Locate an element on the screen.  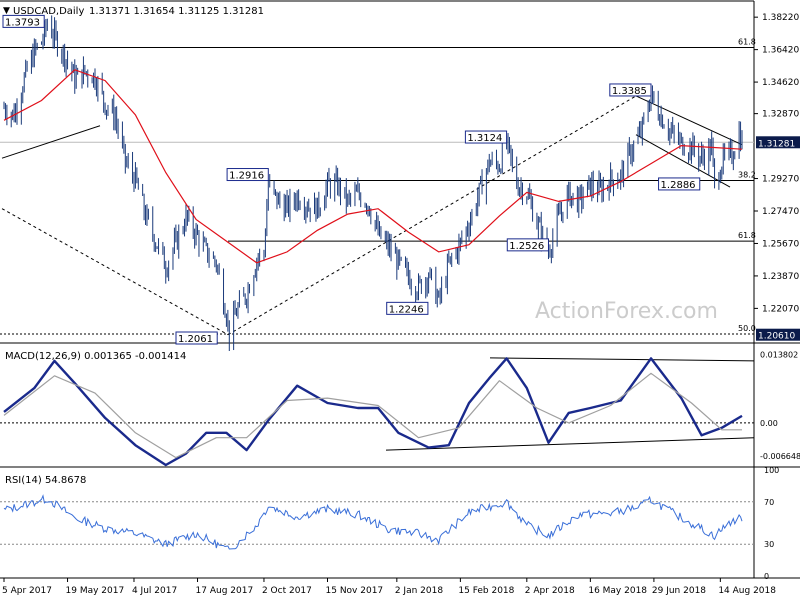
price-axis-label: 1.27470 is located at coordinates (780, 212).